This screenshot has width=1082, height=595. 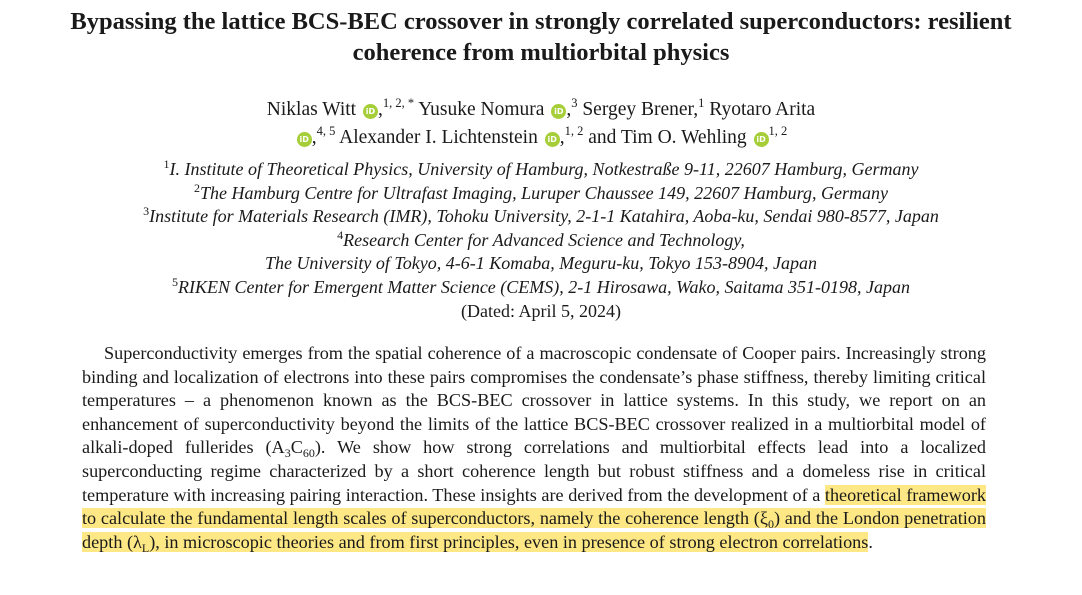 What do you see at coordinates (438, 137) in the screenshot?
I see `author-name: Alexander I. Lichtenstein` at bounding box center [438, 137].